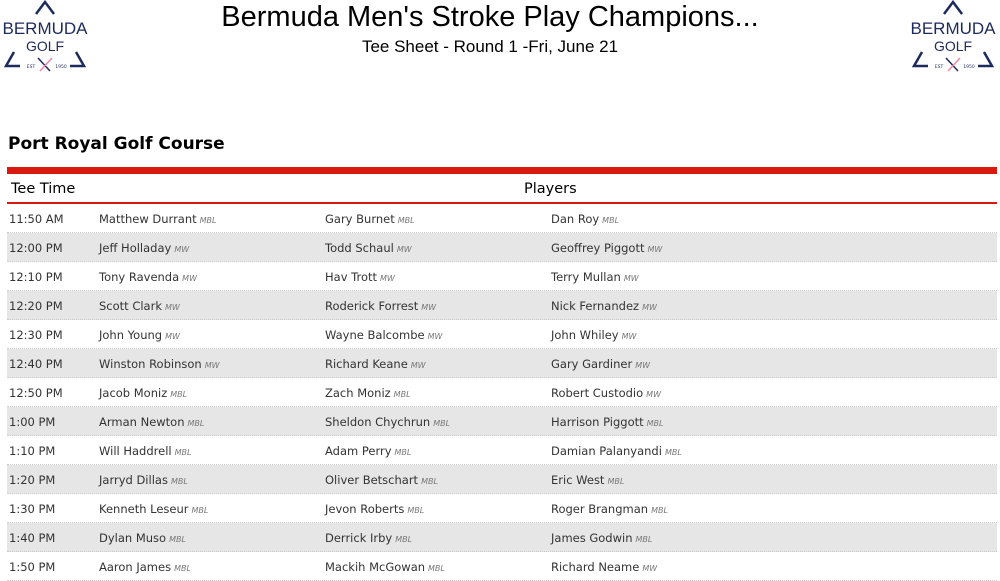 Image resolution: width=1000 pixels, height=581 pixels. What do you see at coordinates (133, 538) in the screenshot?
I see `player-name: Dylan Muso` at bounding box center [133, 538].